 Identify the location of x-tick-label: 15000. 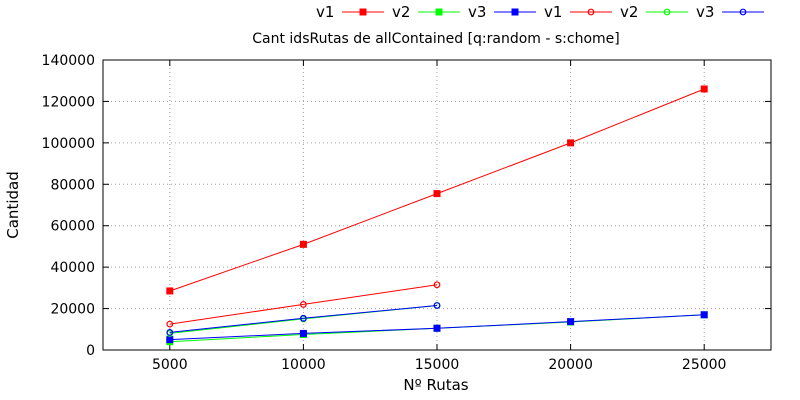
(437, 365).